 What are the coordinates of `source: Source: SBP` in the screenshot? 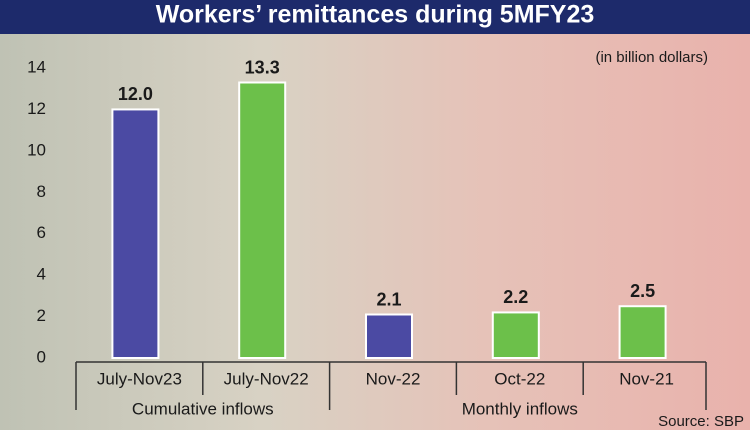 It's located at (701, 421).